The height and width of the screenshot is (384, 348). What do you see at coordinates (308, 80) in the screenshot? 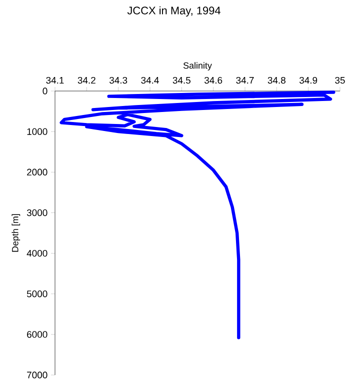
I see `x-tick-label: 34.9` at bounding box center [308, 80].